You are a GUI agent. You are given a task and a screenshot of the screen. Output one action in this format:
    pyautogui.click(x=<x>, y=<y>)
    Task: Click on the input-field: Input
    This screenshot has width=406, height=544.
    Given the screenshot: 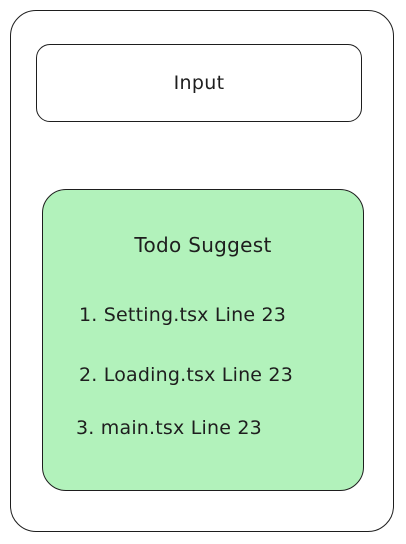 What is the action you would take?
    pyautogui.click(x=199, y=83)
    